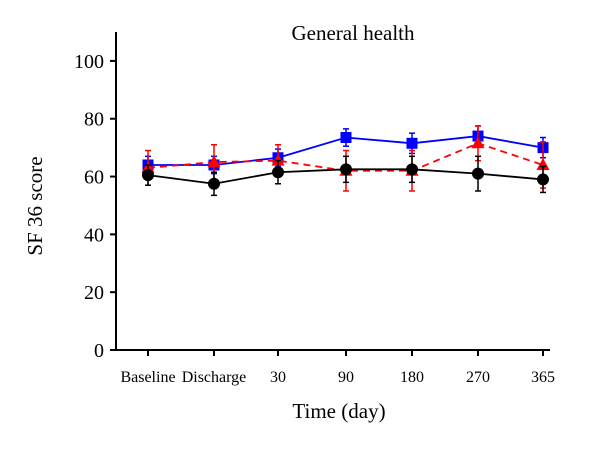 This screenshot has width=600, height=449. I want to click on x-tick-label: 30, so click(278, 377).